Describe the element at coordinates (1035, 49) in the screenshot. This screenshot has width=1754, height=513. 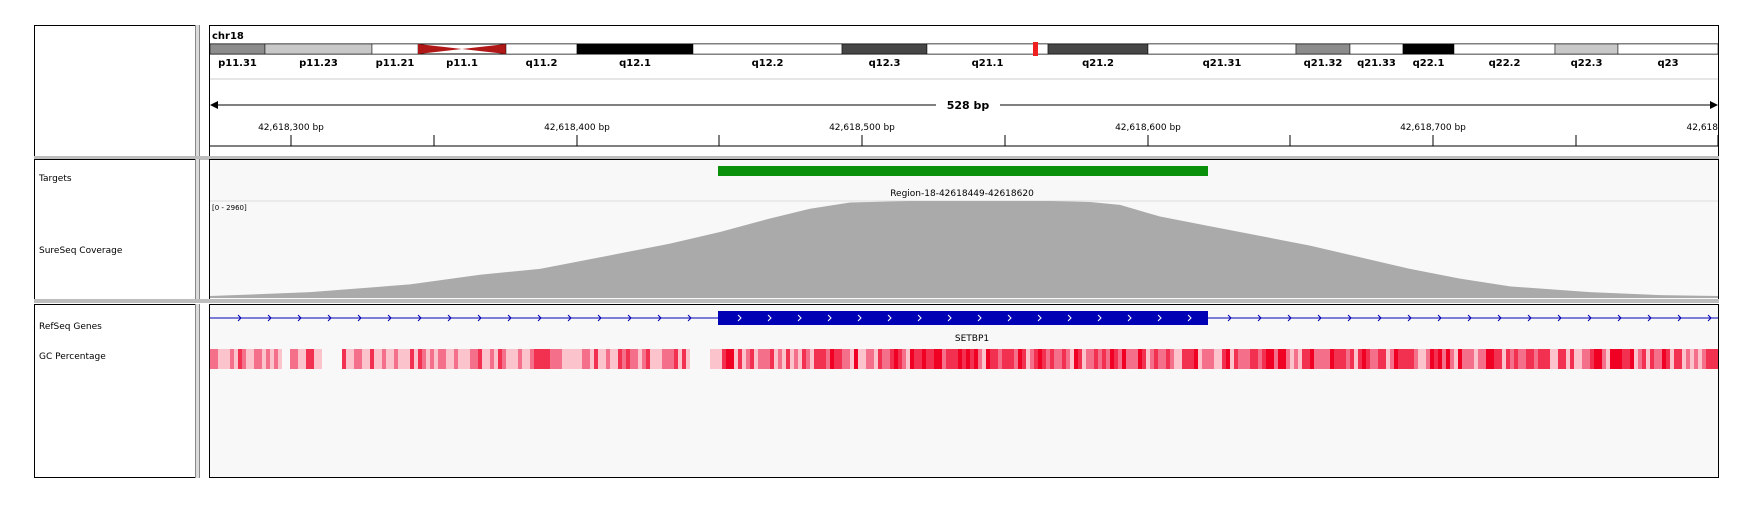
I see `current-region-marker` at that location.